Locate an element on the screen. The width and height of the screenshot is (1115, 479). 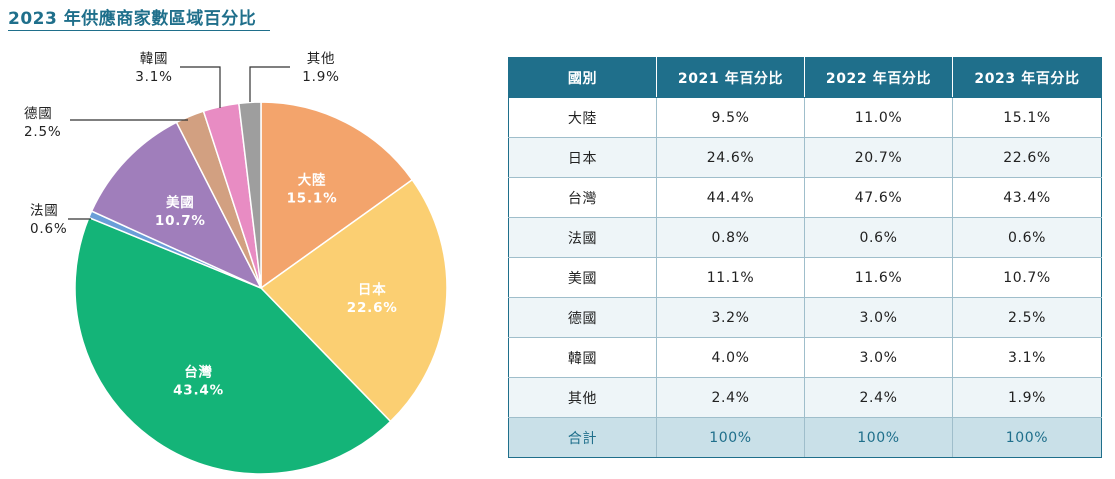
table-total-row: 合計 100% 100% 100% is located at coordinates (805, 437).